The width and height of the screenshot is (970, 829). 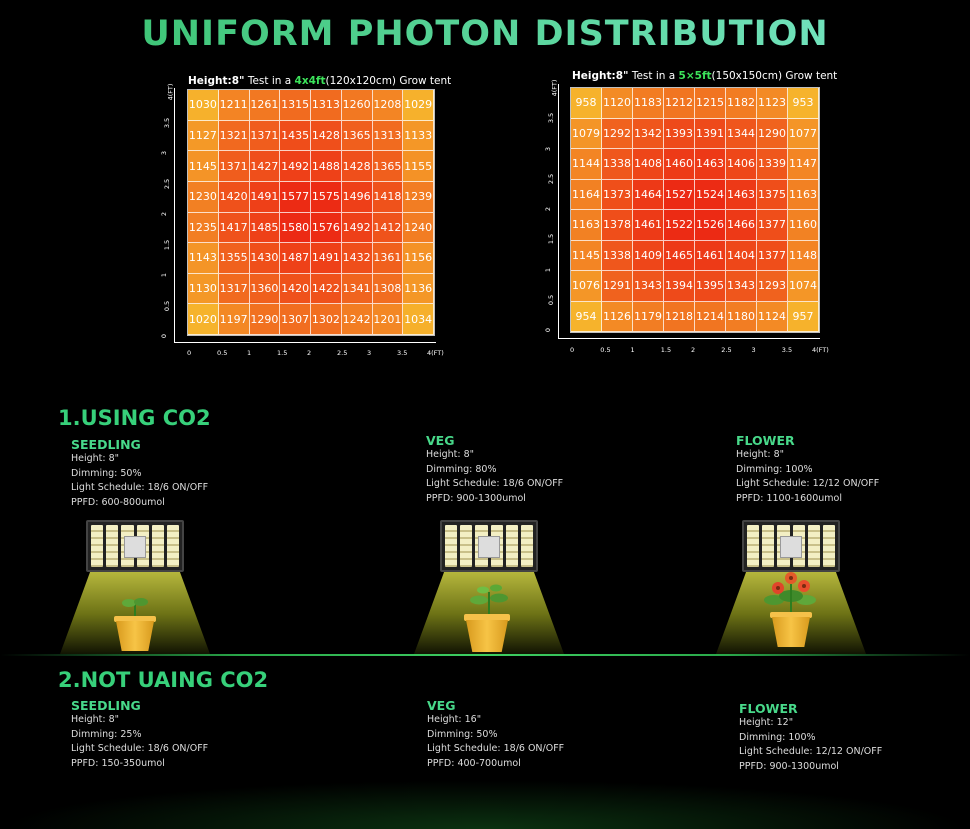 What do you see at coordinates (803, 164) in the screenshot?
I see `heatmap-cell: 1147` at bounding box center [803, 164].